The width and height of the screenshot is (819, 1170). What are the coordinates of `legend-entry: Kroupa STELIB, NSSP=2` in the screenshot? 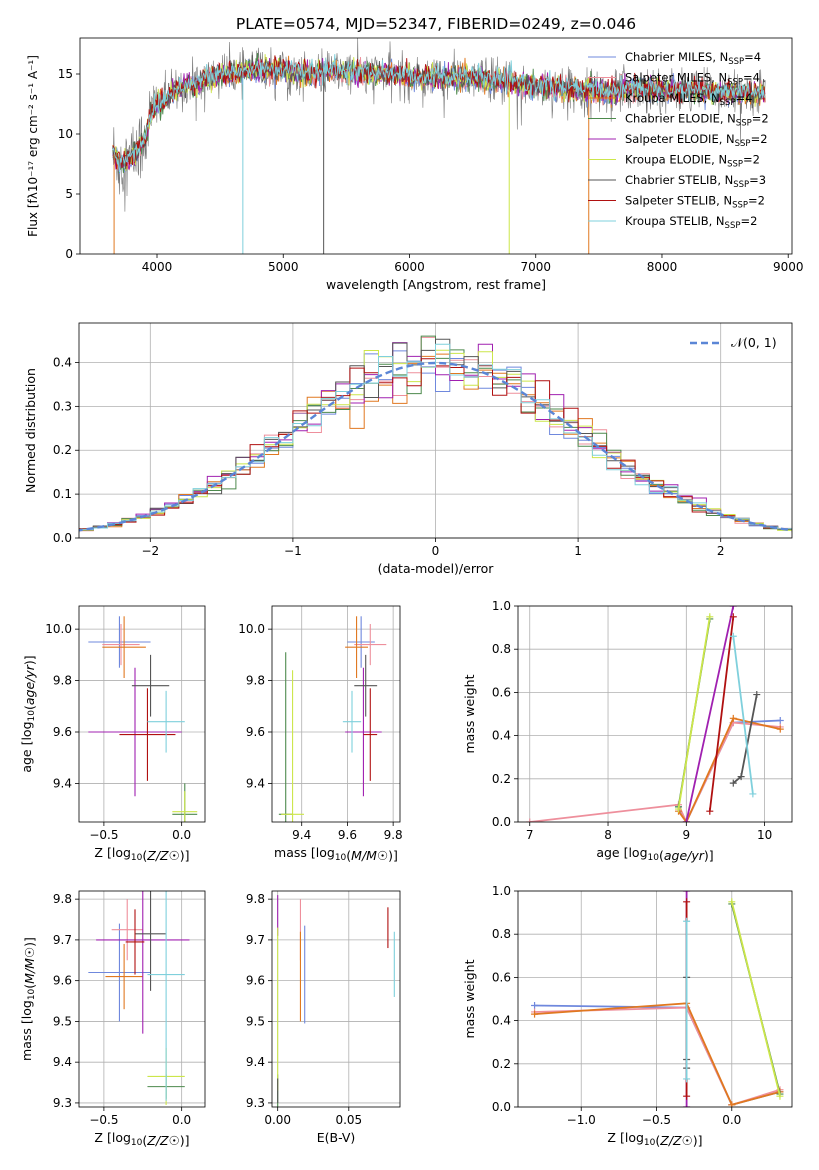 It's located at (691, 222).